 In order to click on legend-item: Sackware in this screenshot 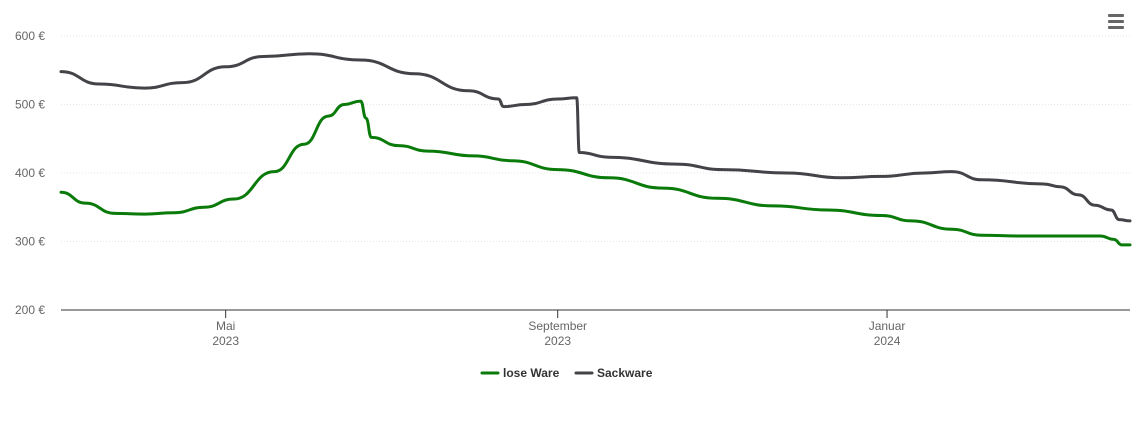, I will do `click(613, 373)`.